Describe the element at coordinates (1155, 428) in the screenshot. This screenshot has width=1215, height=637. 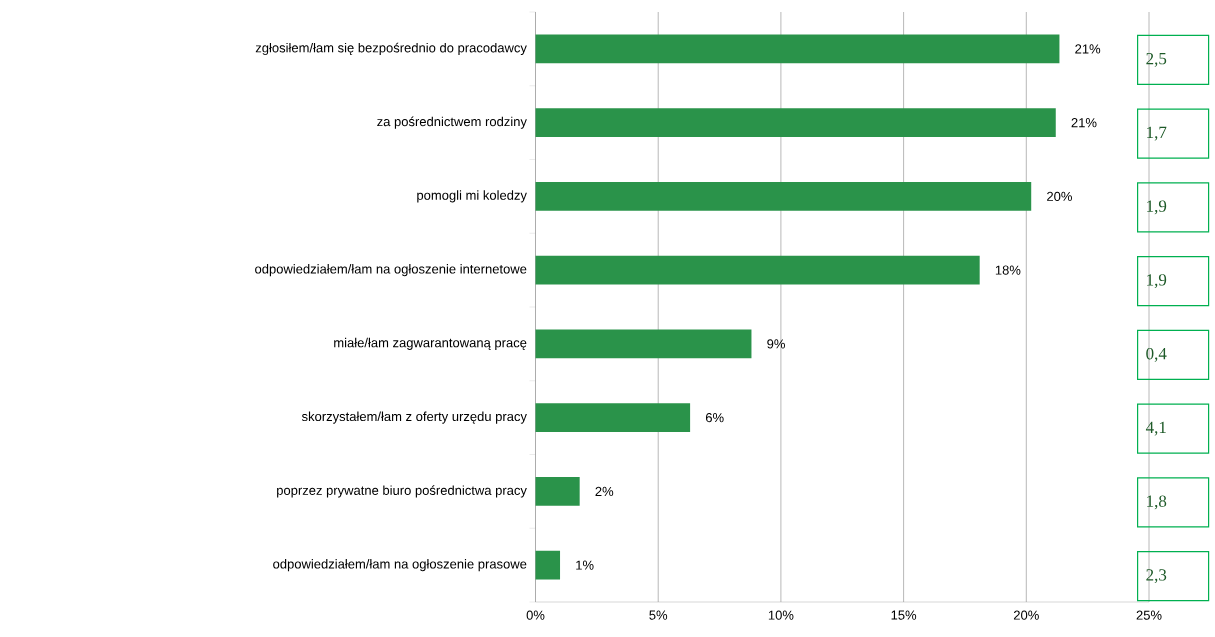
I see `annotation: 4,1` at that location.